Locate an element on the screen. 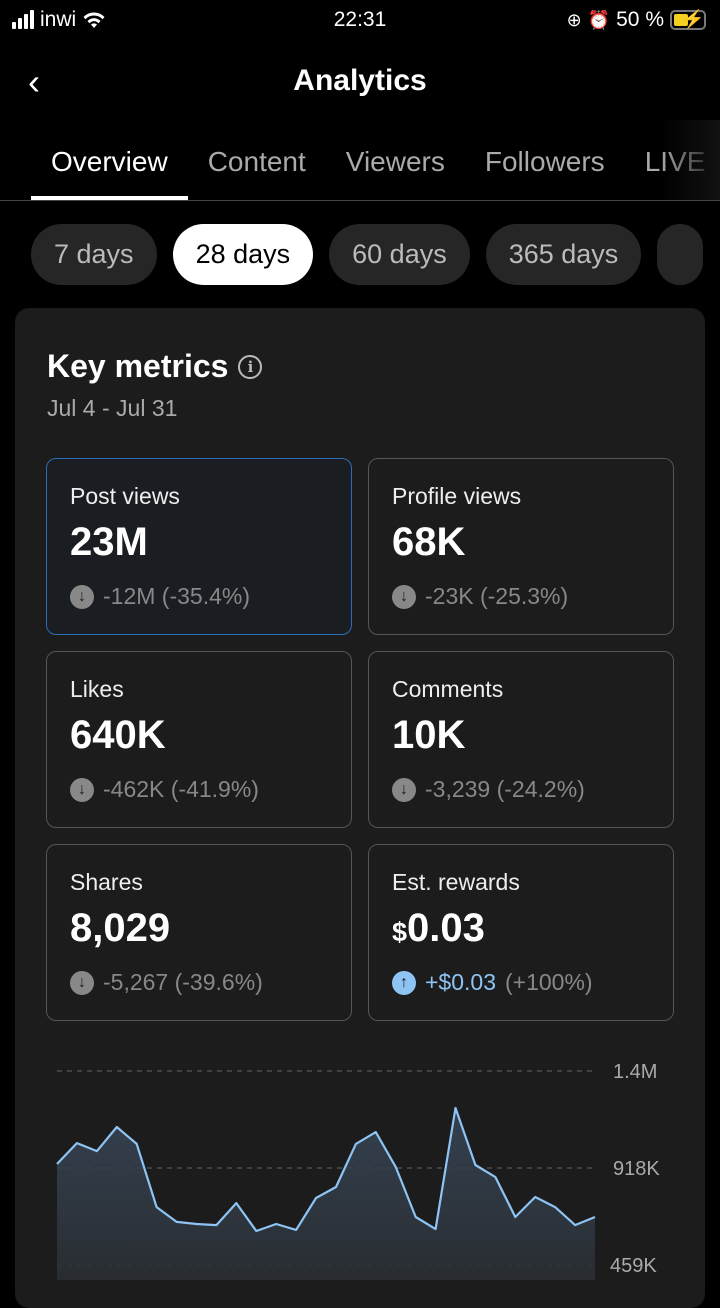 This screenshot has width=720, height=1308. range-60-days: 60 days is located at coordinates (399, 254).